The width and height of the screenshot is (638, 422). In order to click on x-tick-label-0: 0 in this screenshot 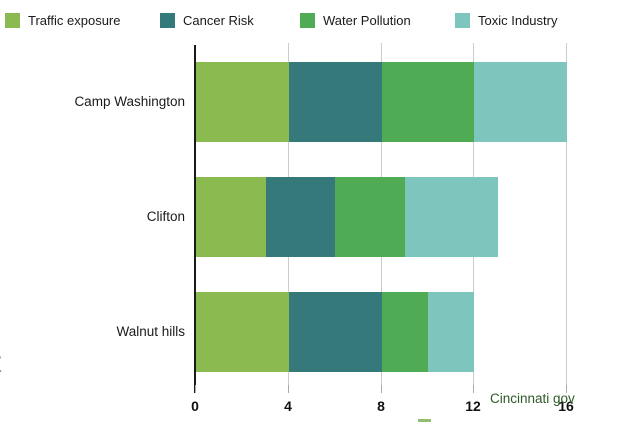, I will do `click(195, 406)`.